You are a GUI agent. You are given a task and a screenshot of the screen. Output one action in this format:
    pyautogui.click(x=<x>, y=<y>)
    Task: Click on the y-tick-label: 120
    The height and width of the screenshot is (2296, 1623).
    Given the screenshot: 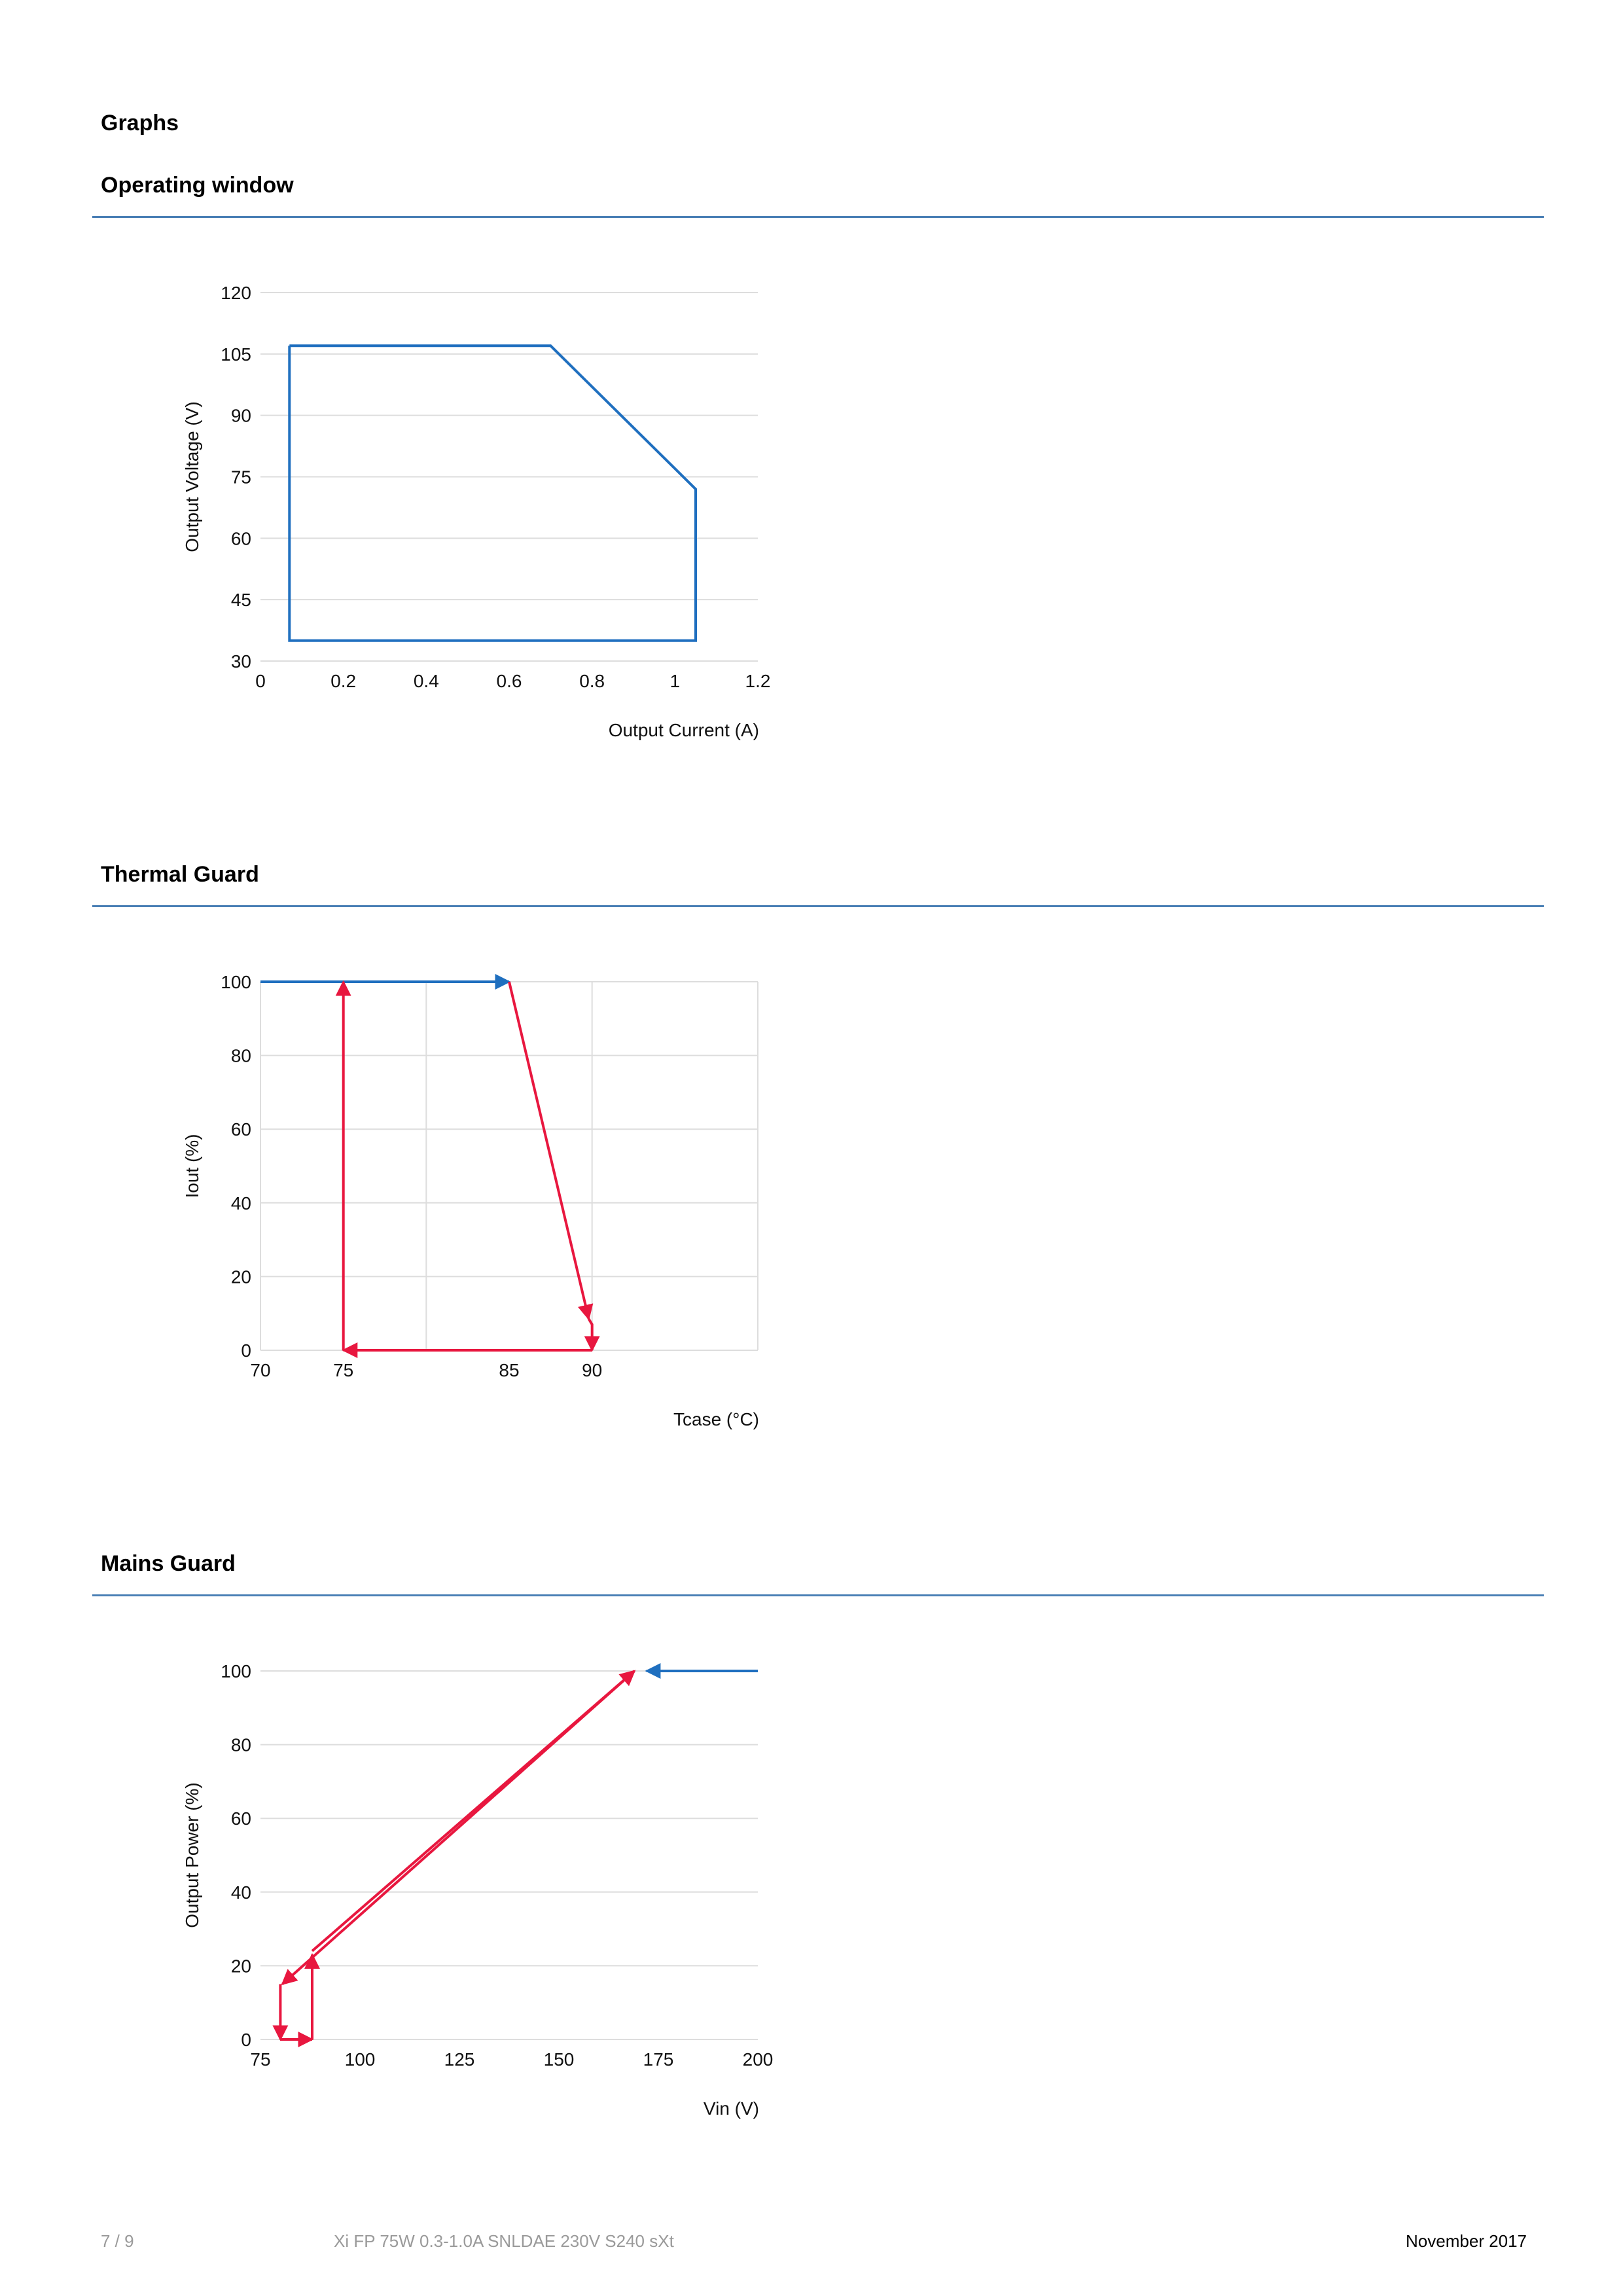 What is the action you would take?
    pyautogui.click(x=236, y=293)
    